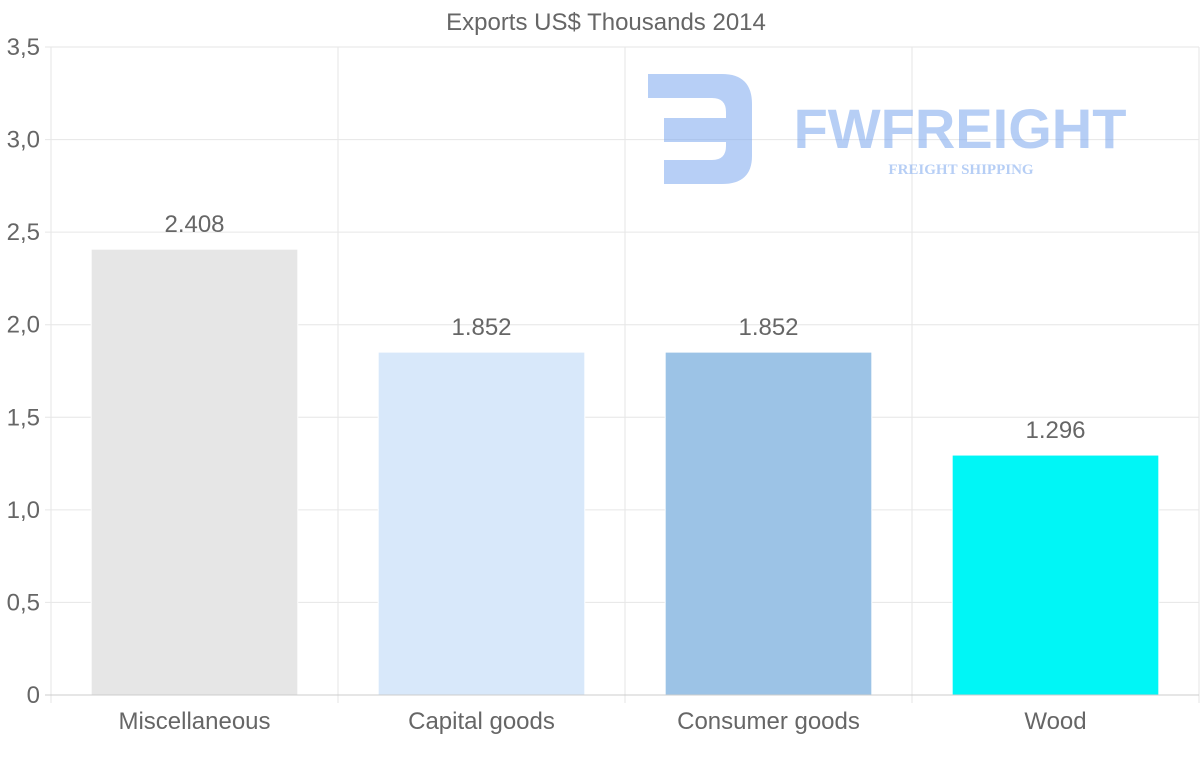 The image size is (1200, 763). Describe the element at coordinates (1055, 721) in the screenshot. I see `x-tick-label: Wood` at that location.